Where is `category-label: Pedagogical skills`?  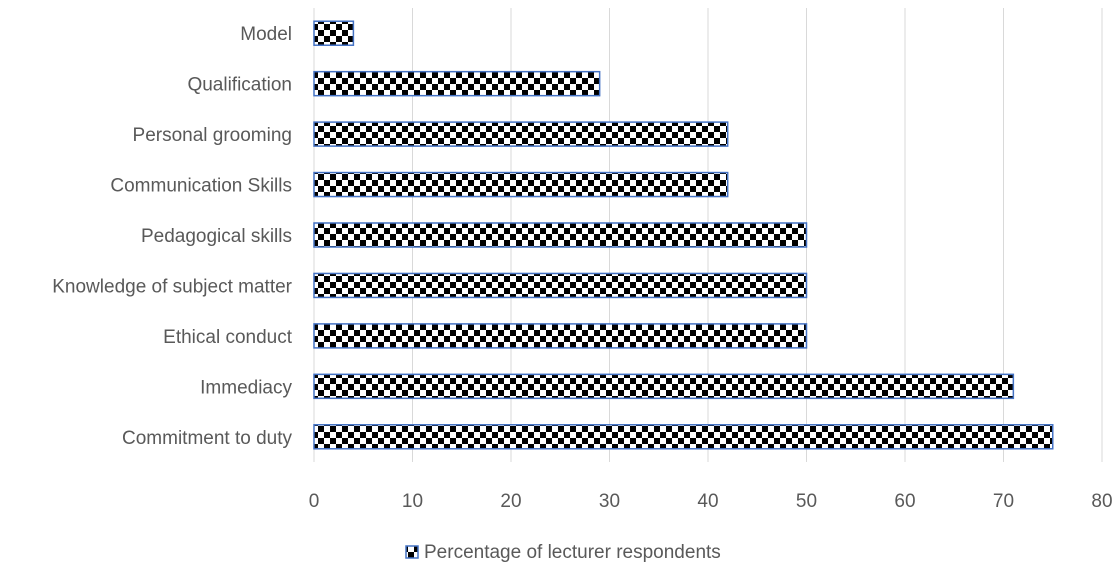
category-label: Pedagogical skills is located at coordinates (216, 236).